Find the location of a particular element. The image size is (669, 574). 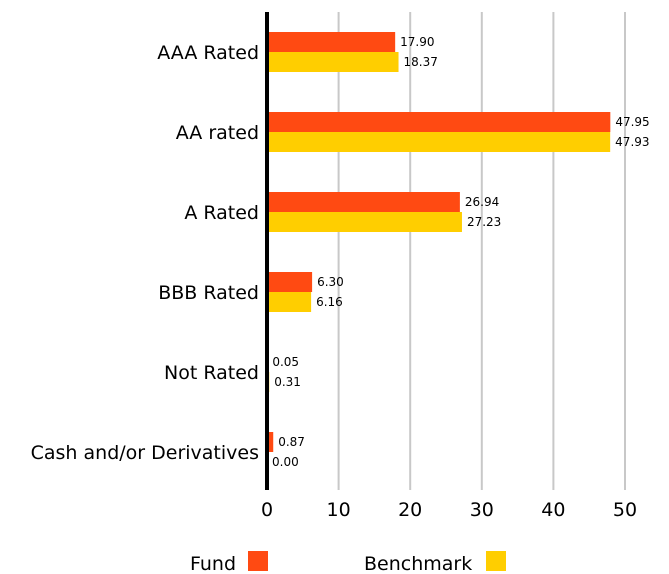

category-label-4: Not Rated is located at coordinates (211, 373).